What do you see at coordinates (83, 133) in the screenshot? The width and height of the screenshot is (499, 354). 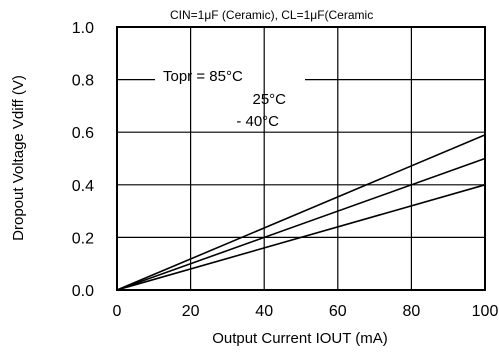 I see `y-tick-label: 0.6` at bounding box center [83, 133].